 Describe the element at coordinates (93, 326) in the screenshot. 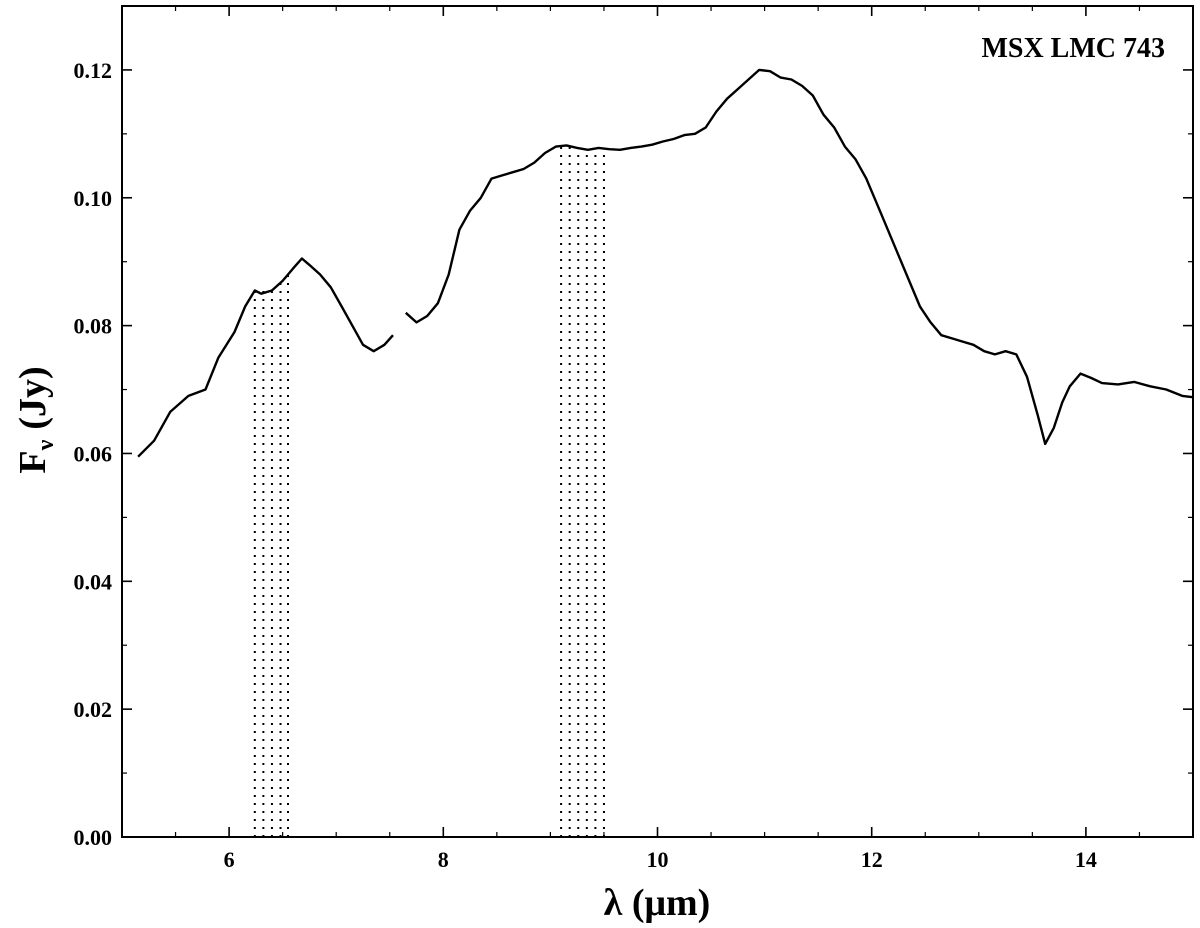

I see `y-tick-label: 0.08` at that location.